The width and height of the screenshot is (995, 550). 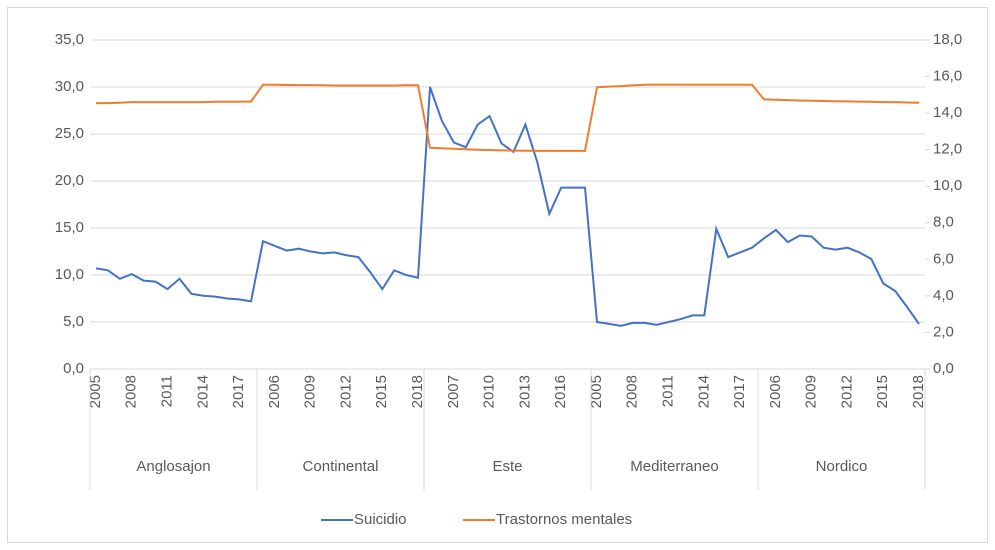 What do you see at coordinates (489, 391) in the screenshot?
I see `x-tick-label: 2010` at bounding box center [489, 391].